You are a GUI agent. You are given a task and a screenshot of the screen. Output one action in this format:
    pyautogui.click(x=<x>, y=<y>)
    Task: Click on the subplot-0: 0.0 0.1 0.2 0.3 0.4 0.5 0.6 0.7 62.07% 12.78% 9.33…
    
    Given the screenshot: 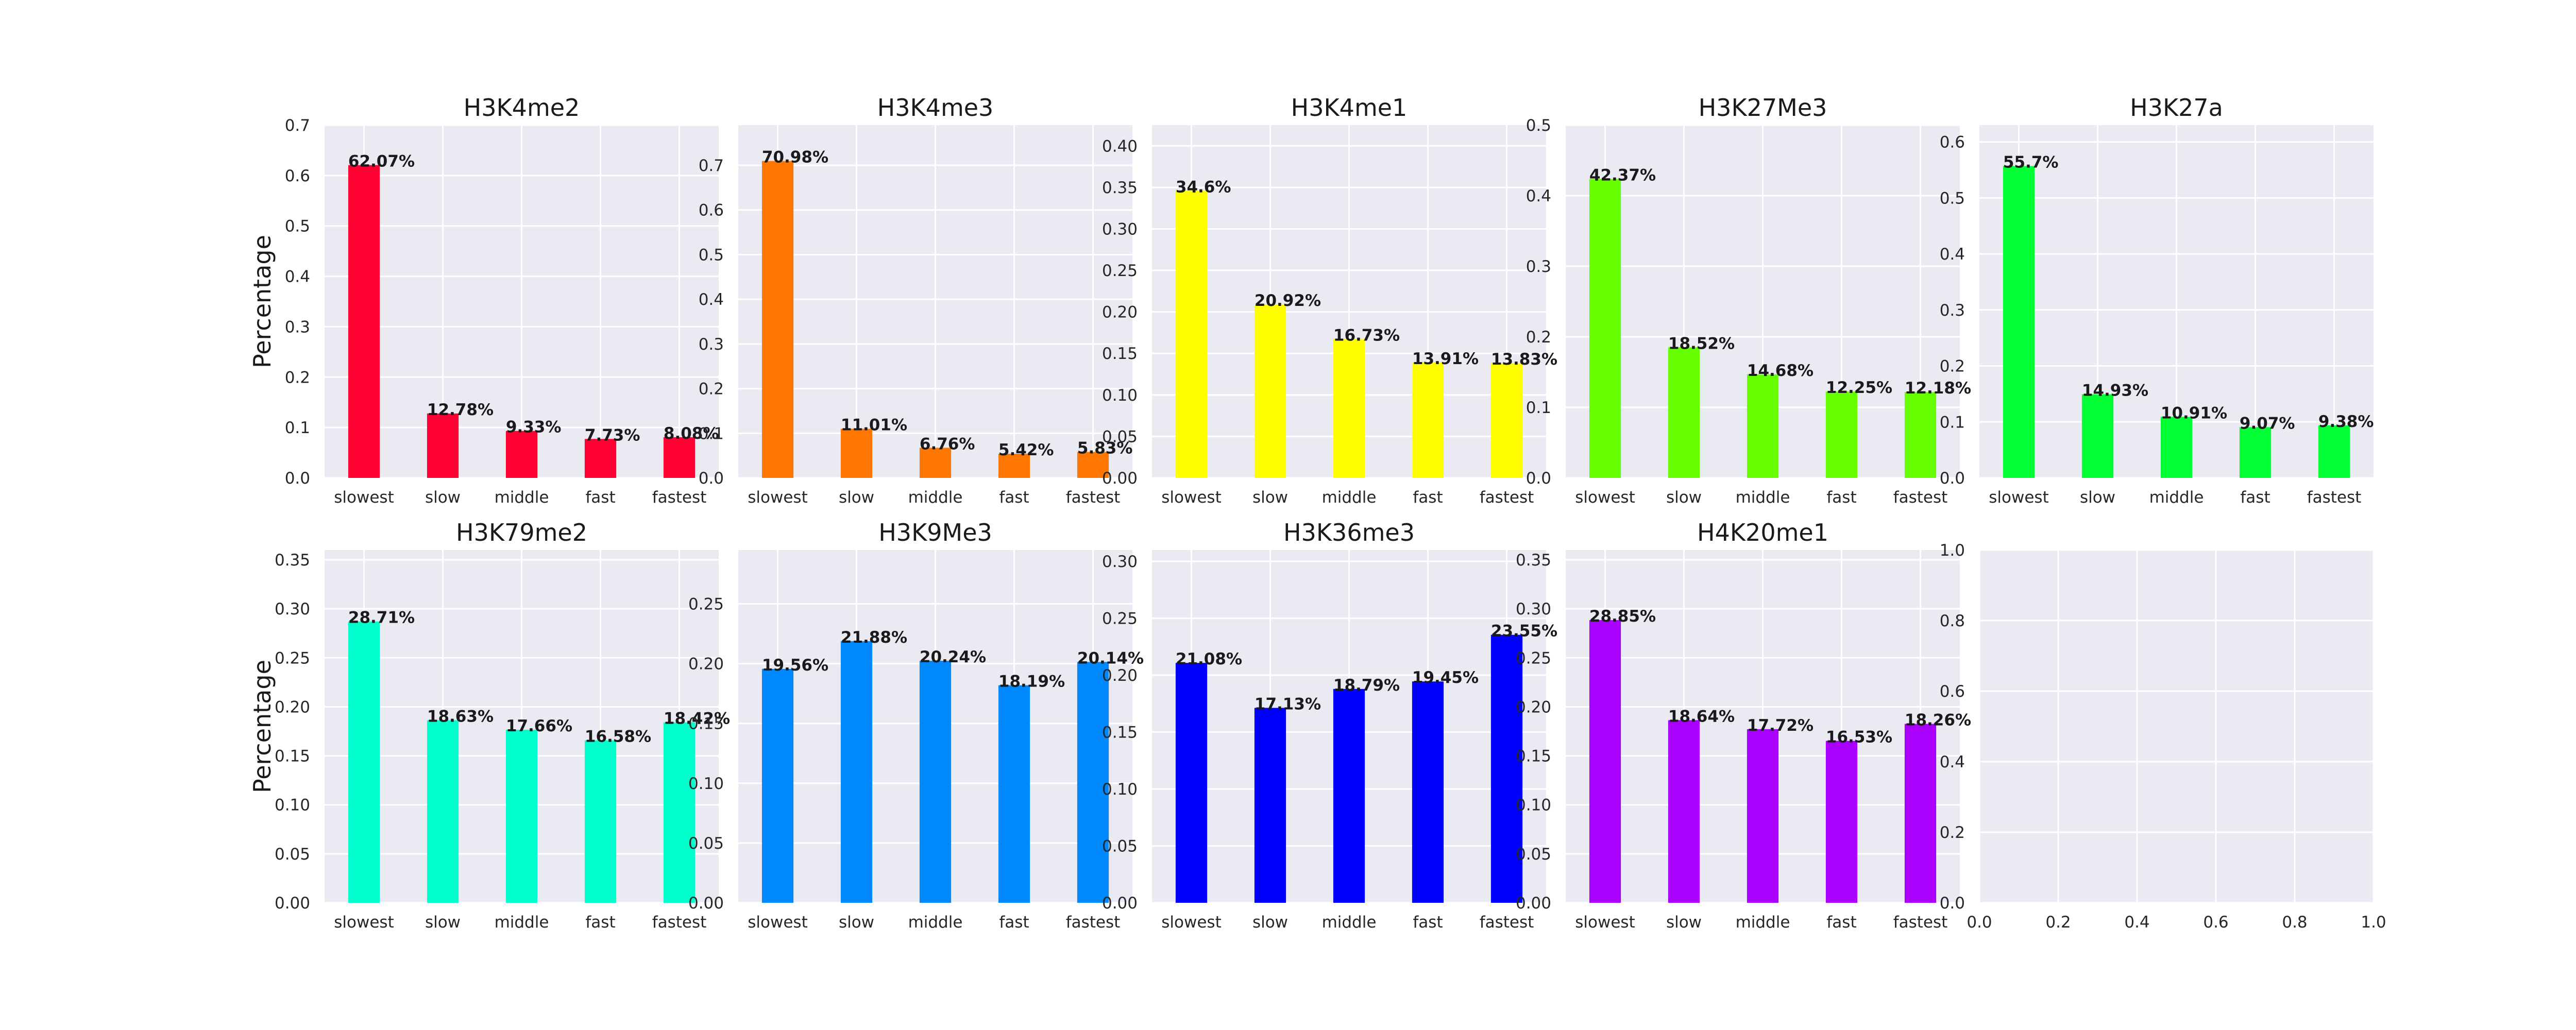 What is the action you would take?
    pyautogui.click(x=483, y=300)
    